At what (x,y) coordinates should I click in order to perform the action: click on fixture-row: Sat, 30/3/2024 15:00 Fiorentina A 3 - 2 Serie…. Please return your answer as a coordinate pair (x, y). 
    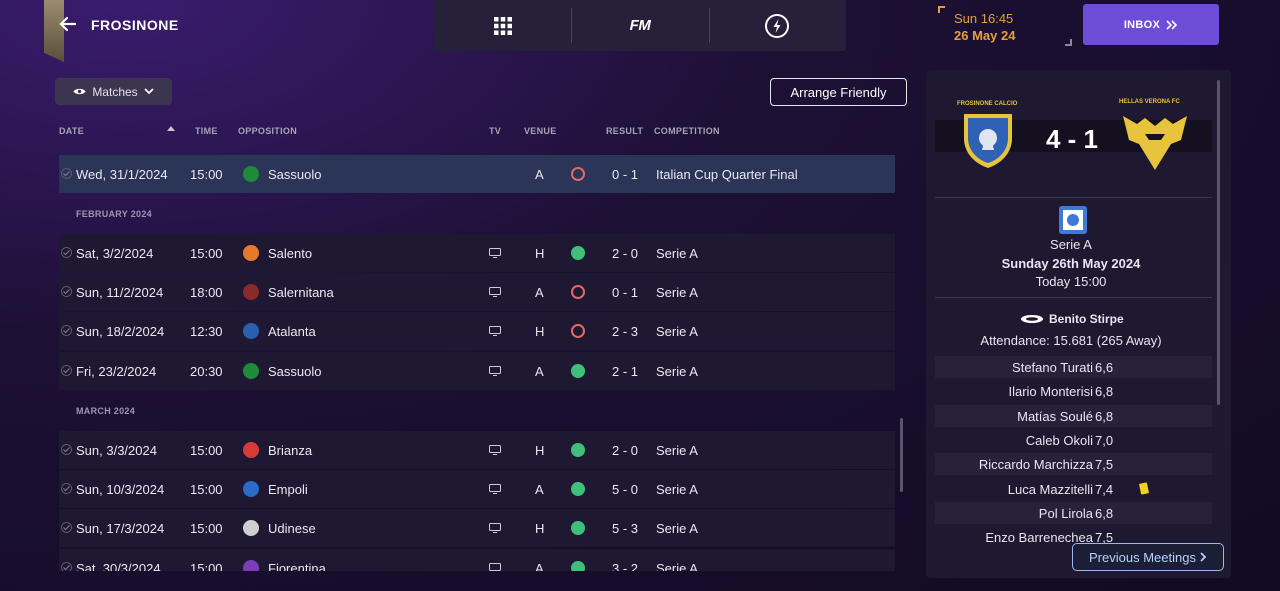
    Looking at the image, I should click on (477, 560).